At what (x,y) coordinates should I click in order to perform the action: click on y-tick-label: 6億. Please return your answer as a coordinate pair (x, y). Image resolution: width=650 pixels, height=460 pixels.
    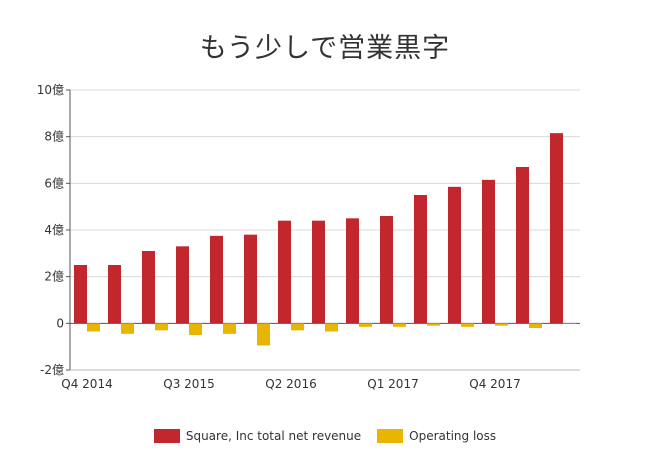
    Looking at the image, I should click on (54, 183).